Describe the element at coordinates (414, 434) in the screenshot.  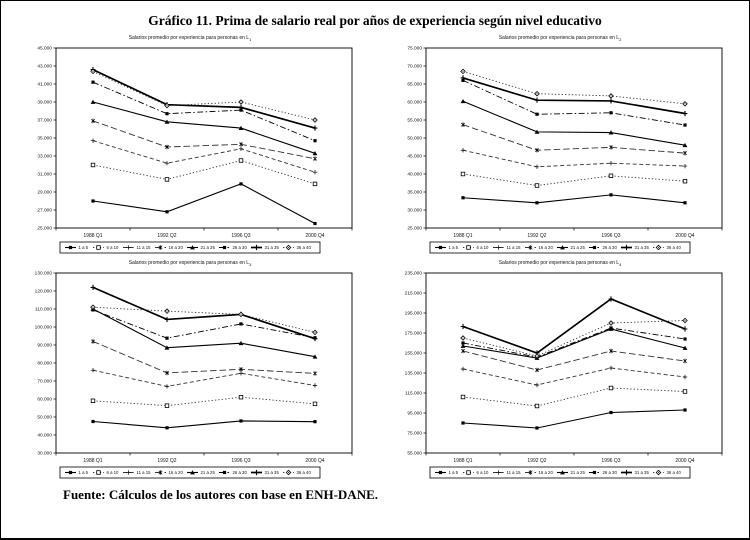
I see `svg-text: 75.000` at that location.